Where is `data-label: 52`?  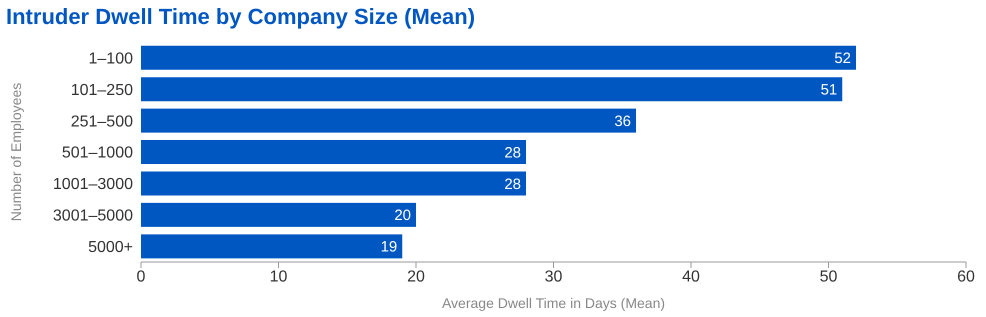 data-label: 52 is located at coordinates (842, 59).